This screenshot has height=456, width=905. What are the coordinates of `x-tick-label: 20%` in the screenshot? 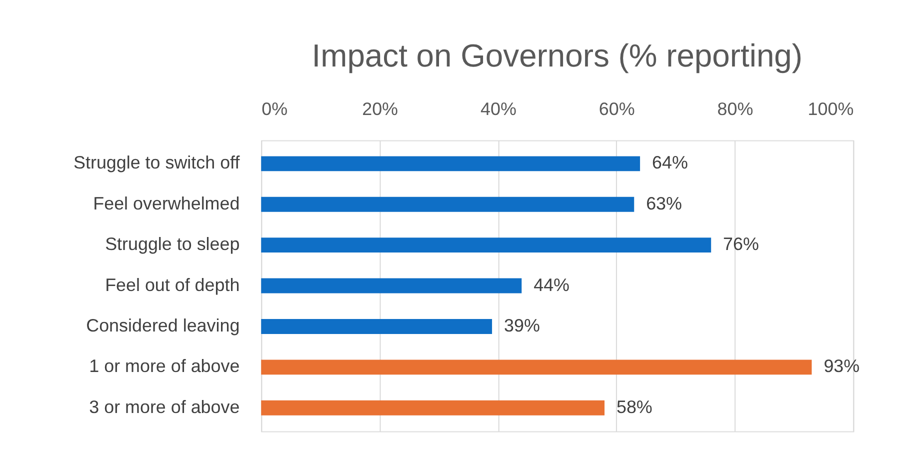 It's located at (380, 108).